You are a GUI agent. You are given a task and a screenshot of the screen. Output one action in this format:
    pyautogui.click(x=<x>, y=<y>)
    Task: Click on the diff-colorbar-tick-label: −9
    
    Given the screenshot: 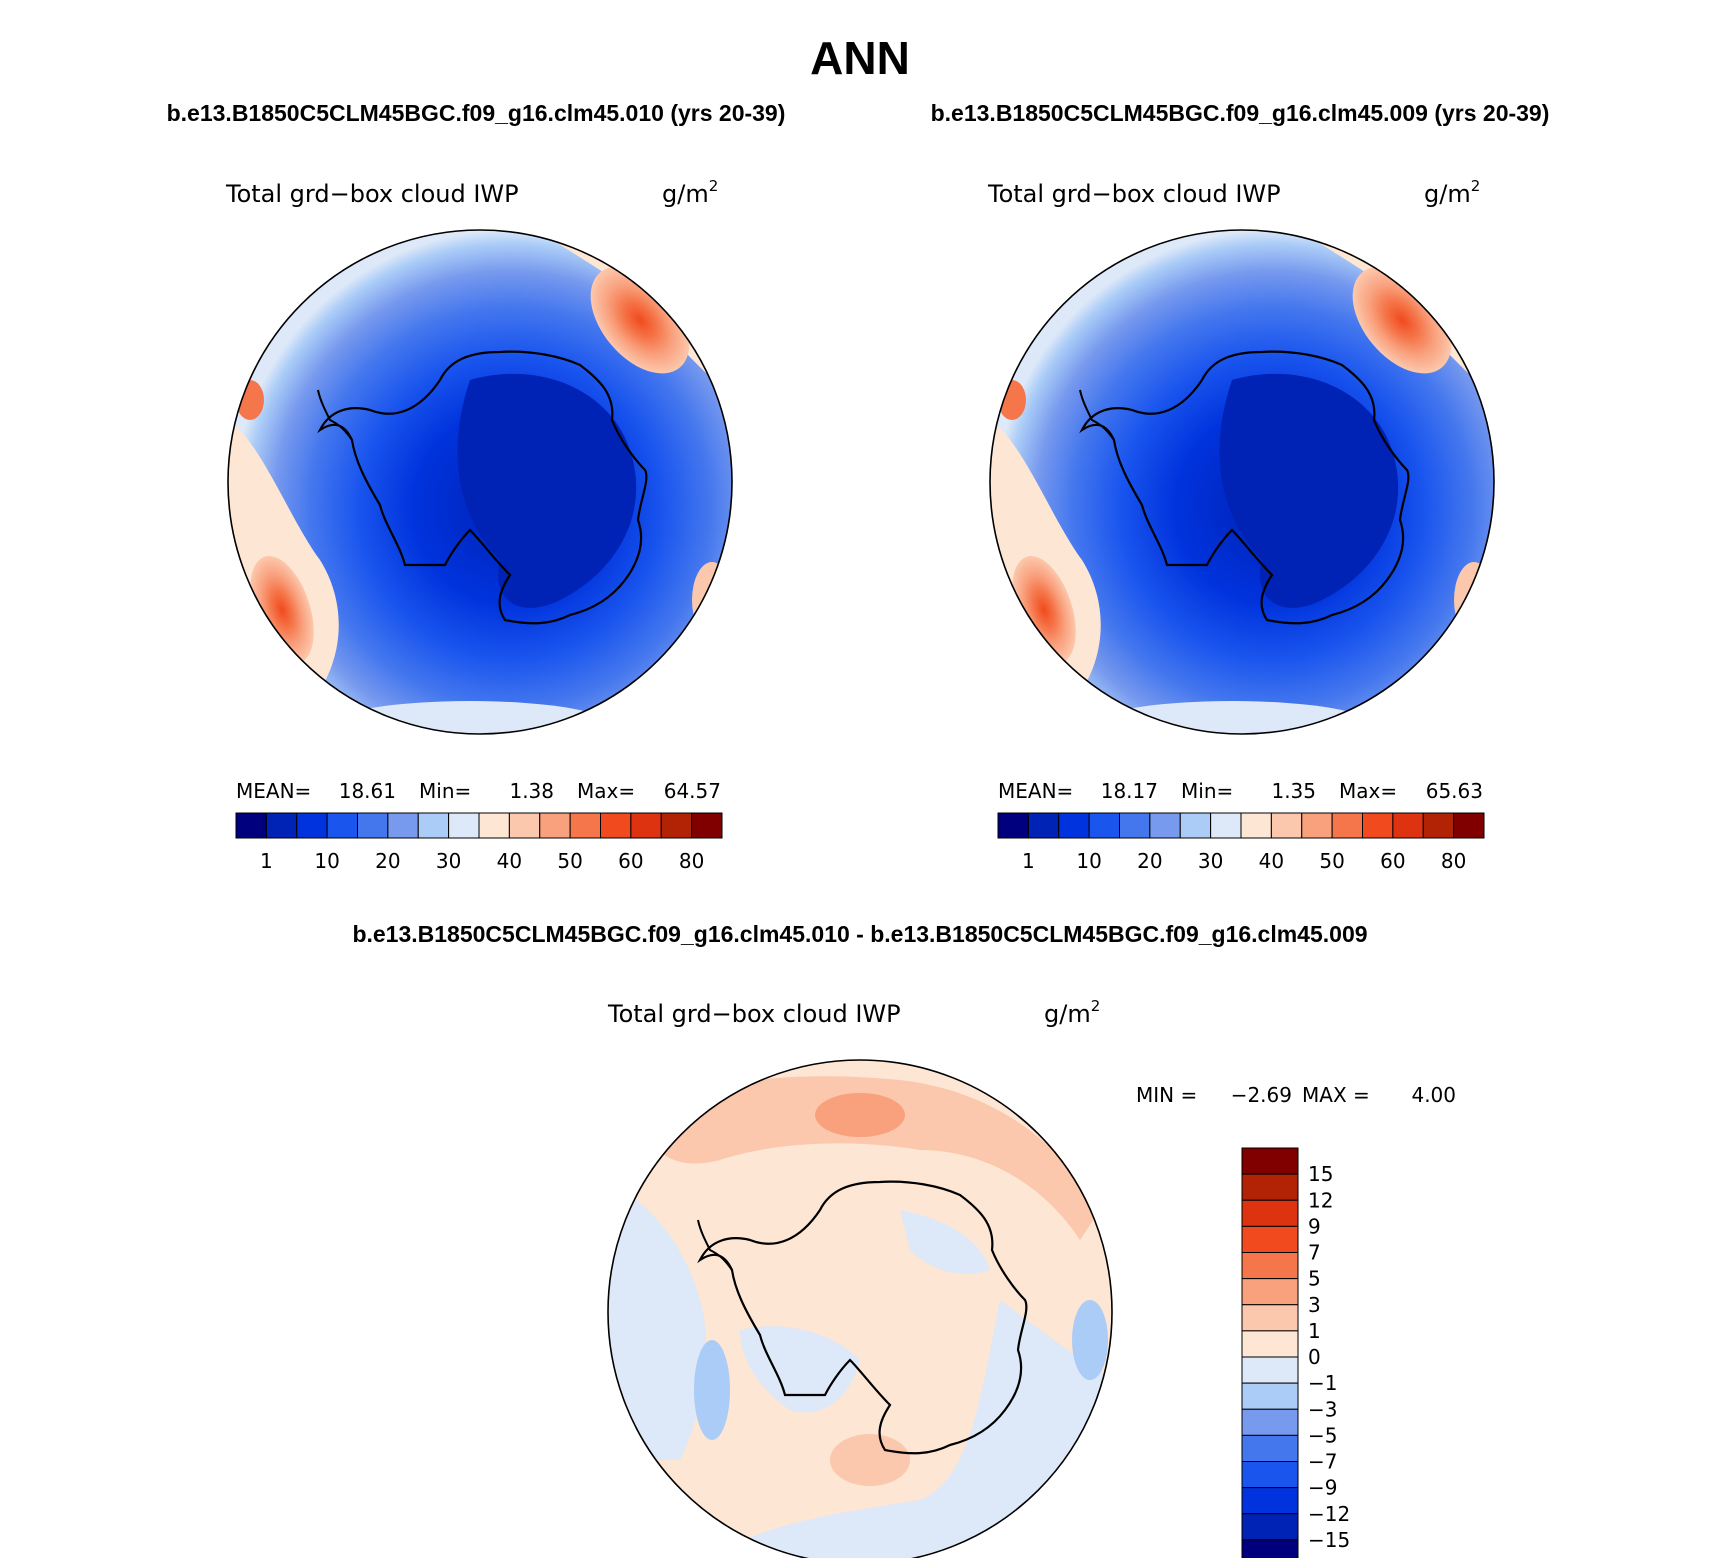 What is the action you would take?
    pyautogui.click(x=1322, y=1488)
    